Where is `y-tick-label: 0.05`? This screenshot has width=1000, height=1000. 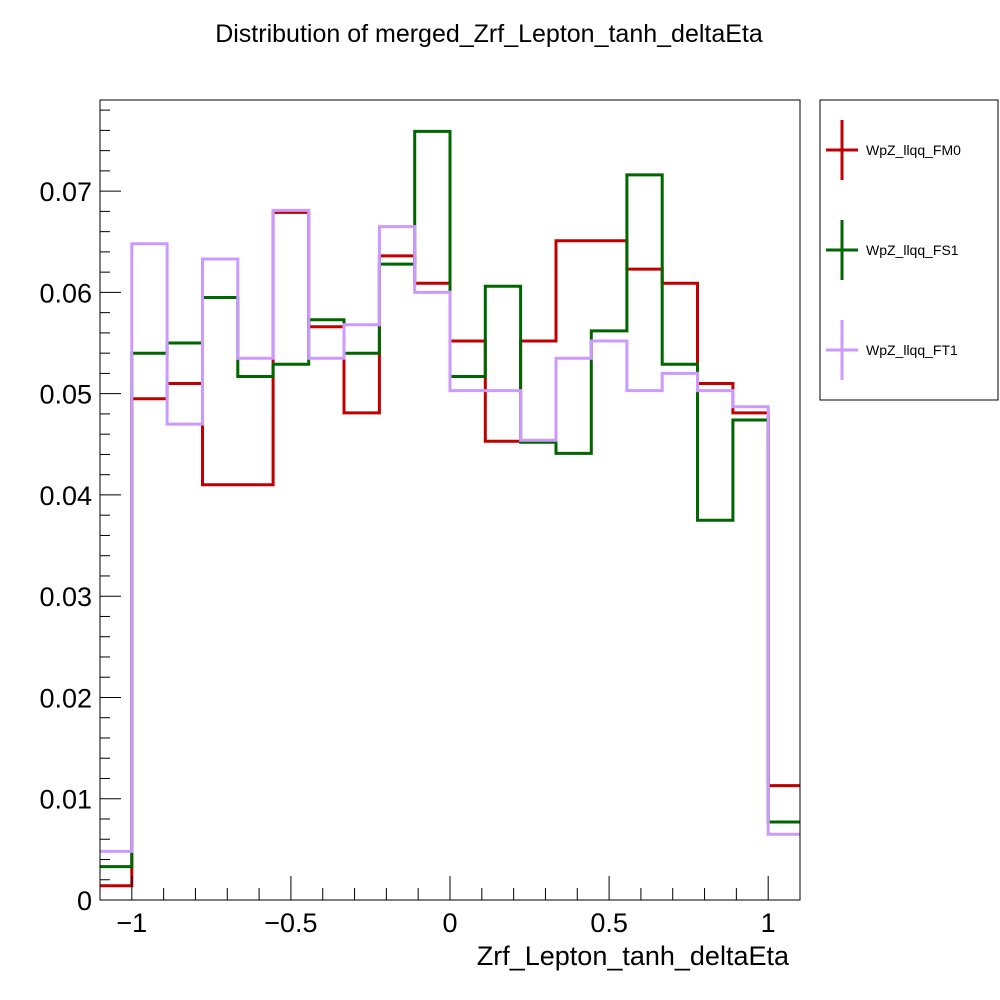
y-tick-label: 0.05 is located at coordinates (65, 395).